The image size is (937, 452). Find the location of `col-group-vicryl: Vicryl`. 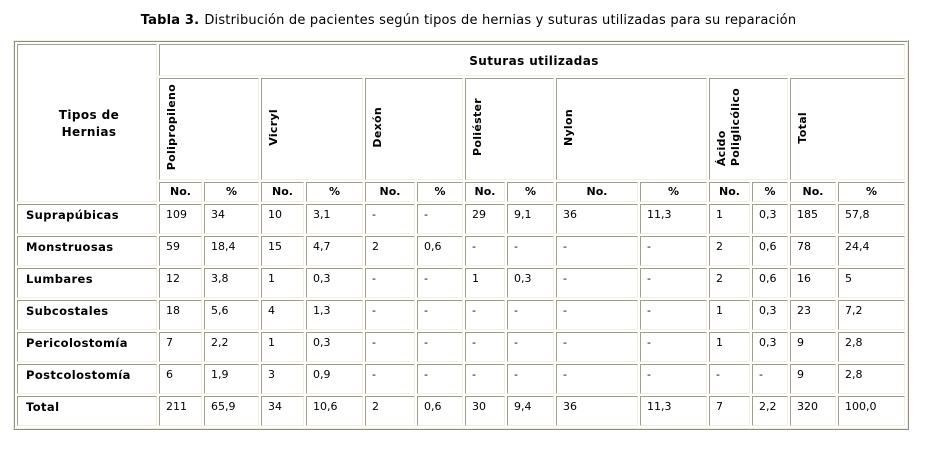

col-group-vicryl: Vicryl is located at coordinates (312, 129).